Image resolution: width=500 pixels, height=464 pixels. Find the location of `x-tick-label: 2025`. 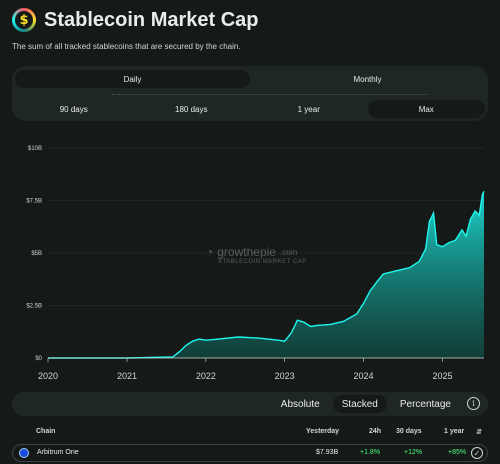

x-tick-label: 2025 is located at coordinates (443, 376).